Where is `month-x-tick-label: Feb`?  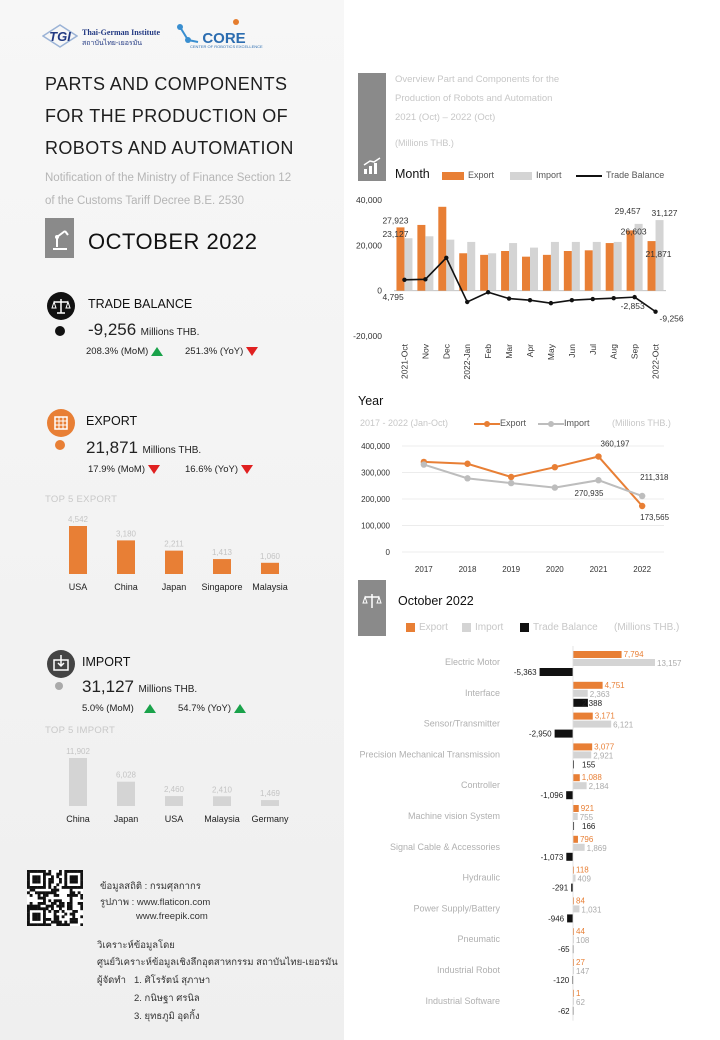 month-x-tick-label: Feb is located at coordinates (488, 351).